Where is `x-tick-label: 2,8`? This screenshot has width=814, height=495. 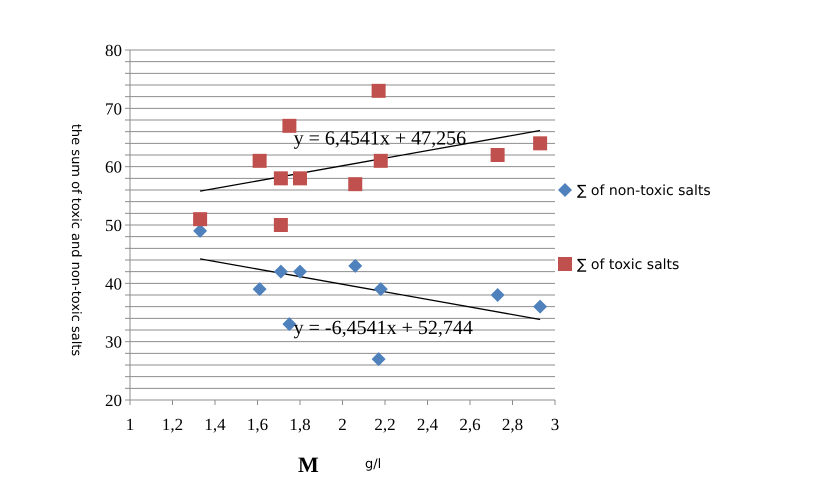 x-tick-label: 2,8 is located at coordinates (513, 424).